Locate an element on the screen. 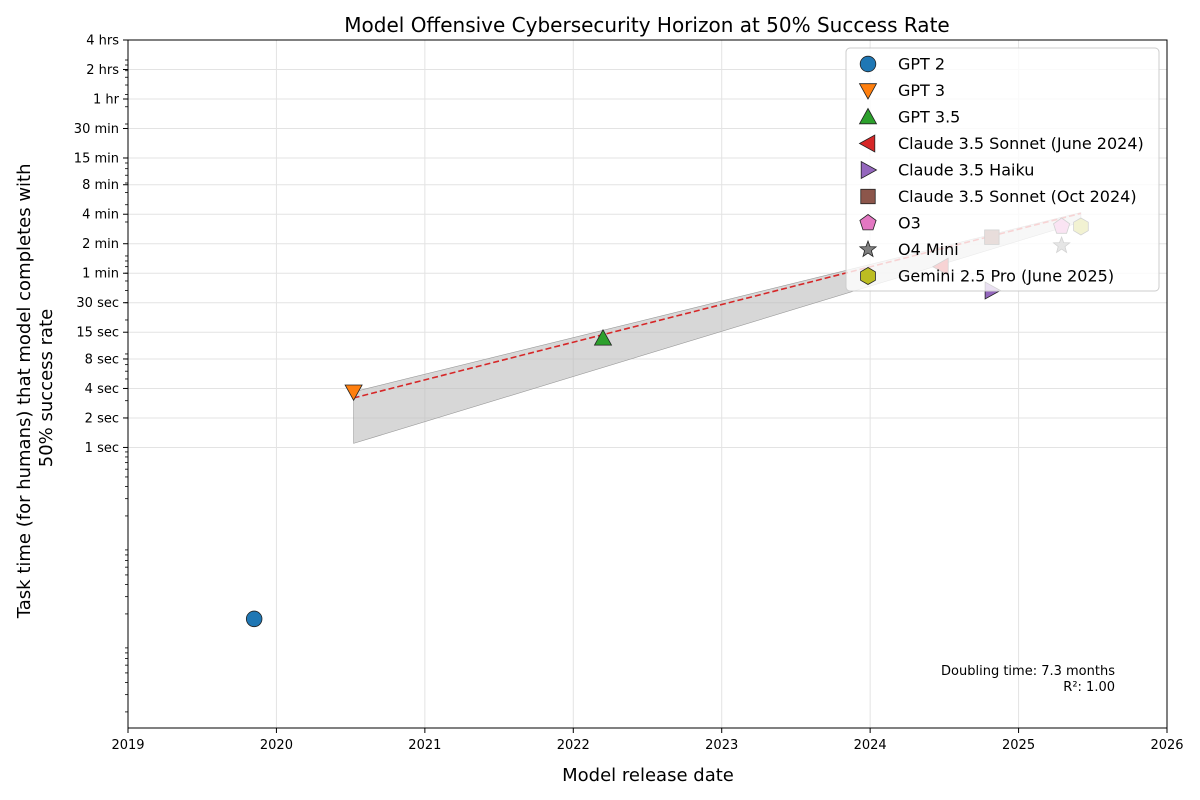  legend-box is located at coordinates (1002, 169).